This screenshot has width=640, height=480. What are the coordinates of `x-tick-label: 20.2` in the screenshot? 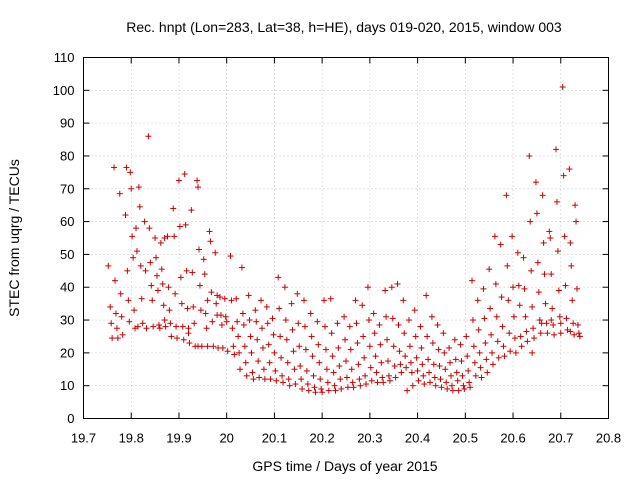 It's located at (321, 438).